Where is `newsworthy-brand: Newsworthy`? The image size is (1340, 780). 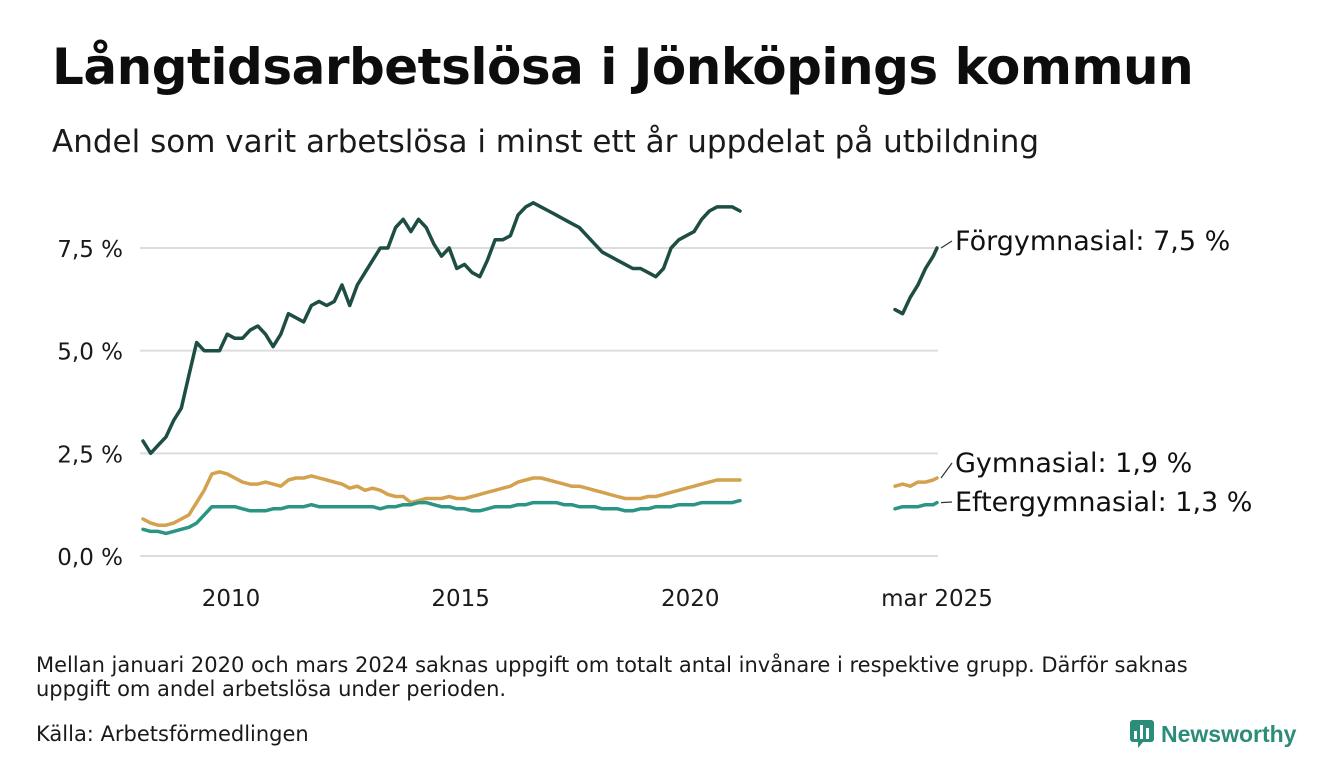
newsworthy-brand: Newsworthy is located at coordinates (1212, 734).